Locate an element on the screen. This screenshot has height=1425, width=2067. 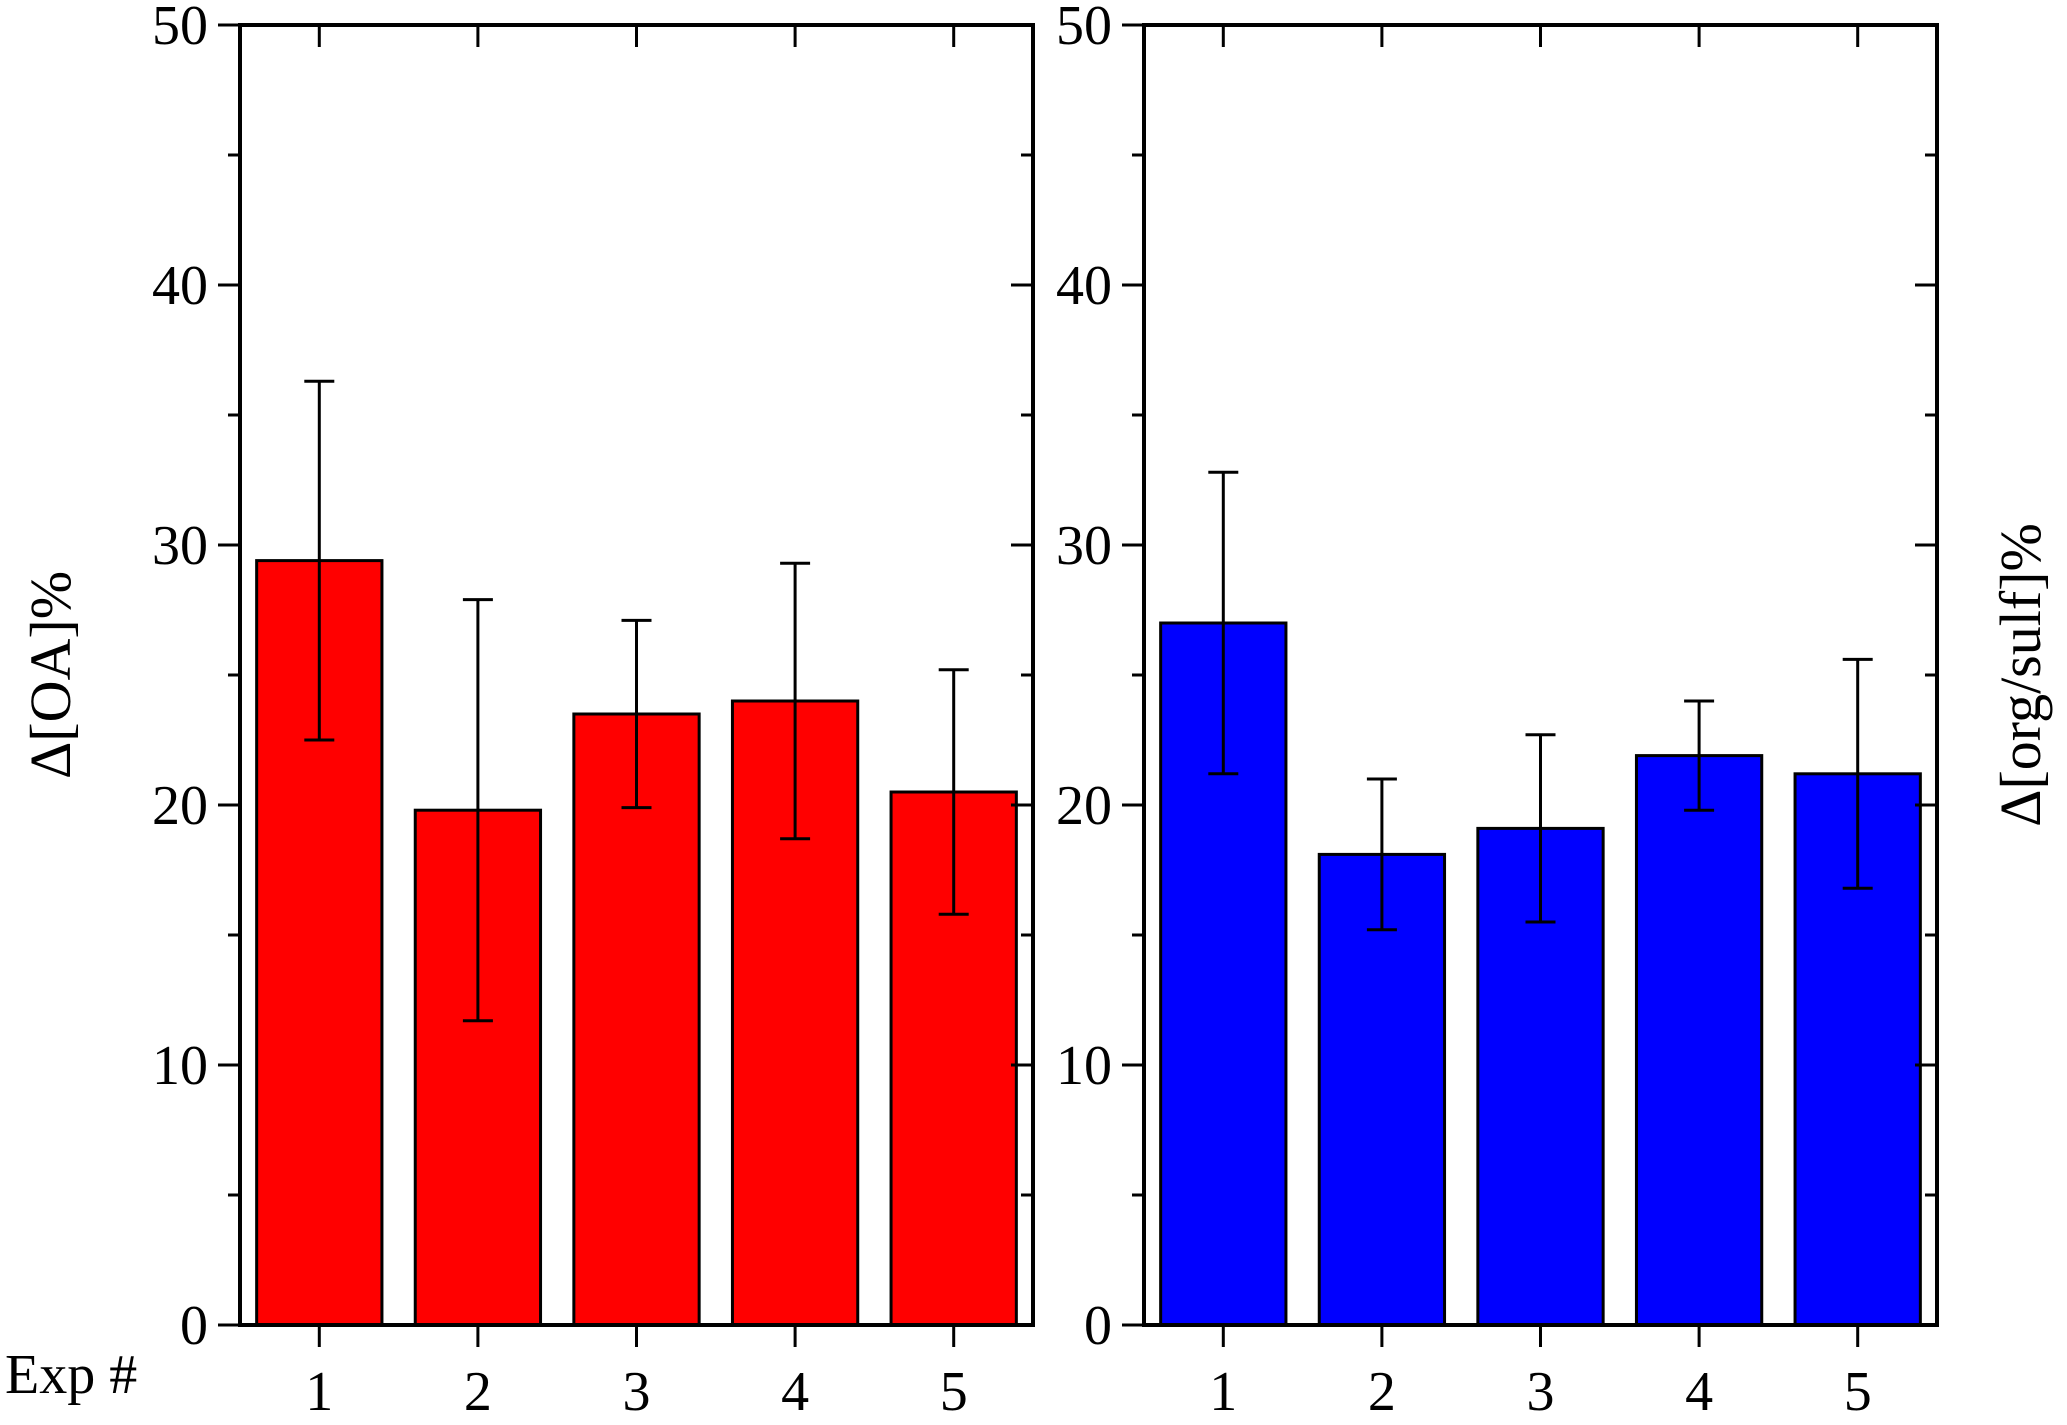
y-axis-title-oa: Δ[OA]% is located at coordinates (50, 675).